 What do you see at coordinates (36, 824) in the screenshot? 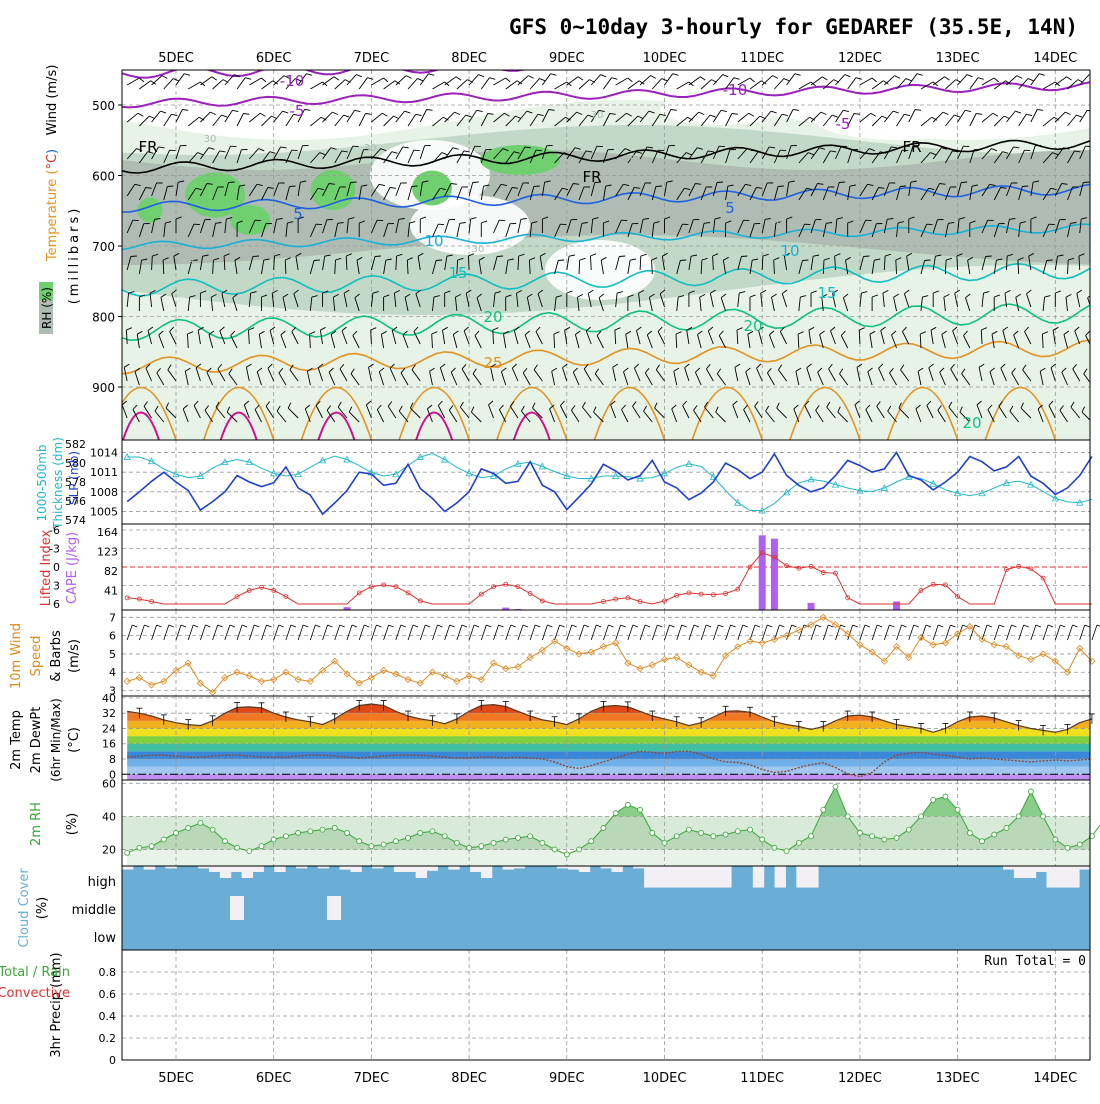
I see `ylabel-rh2m: 2m RH` at bounding box center [36, 824].